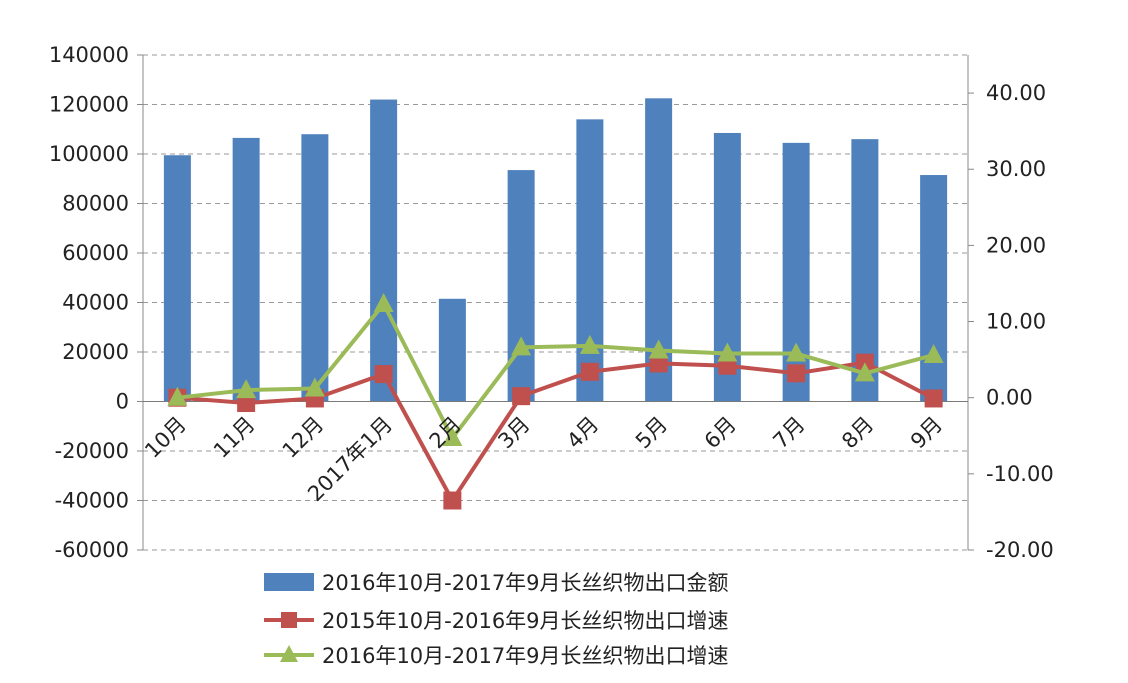 This screenshot has height=683, width=1128. What do you see at coordinates (582, 432) in the screenshot?
I see `category-label: 4月` at bounding box center [582, 432].